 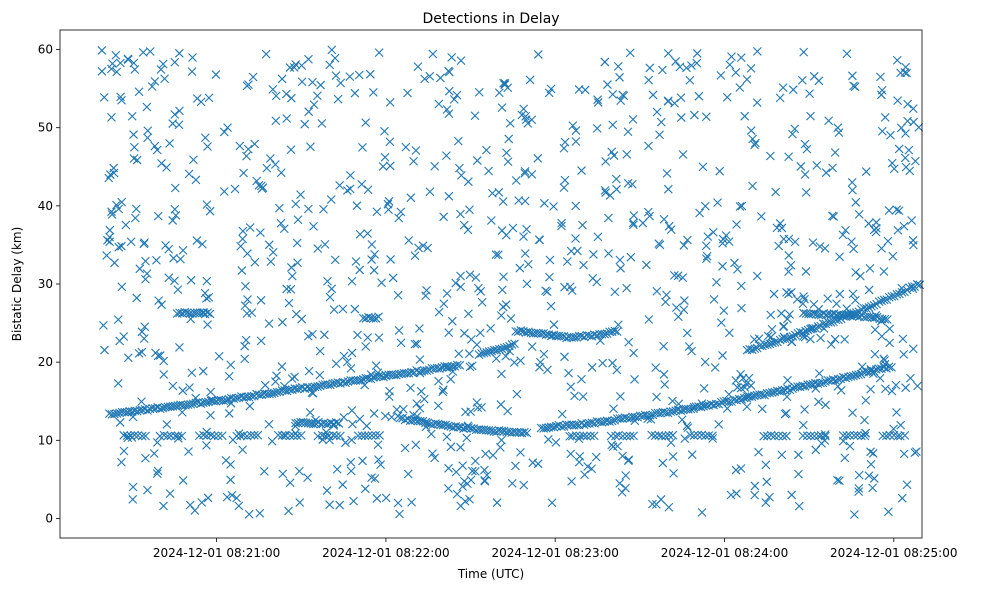 I want to click on track-f-segment-point, so click(x=577, y=337).